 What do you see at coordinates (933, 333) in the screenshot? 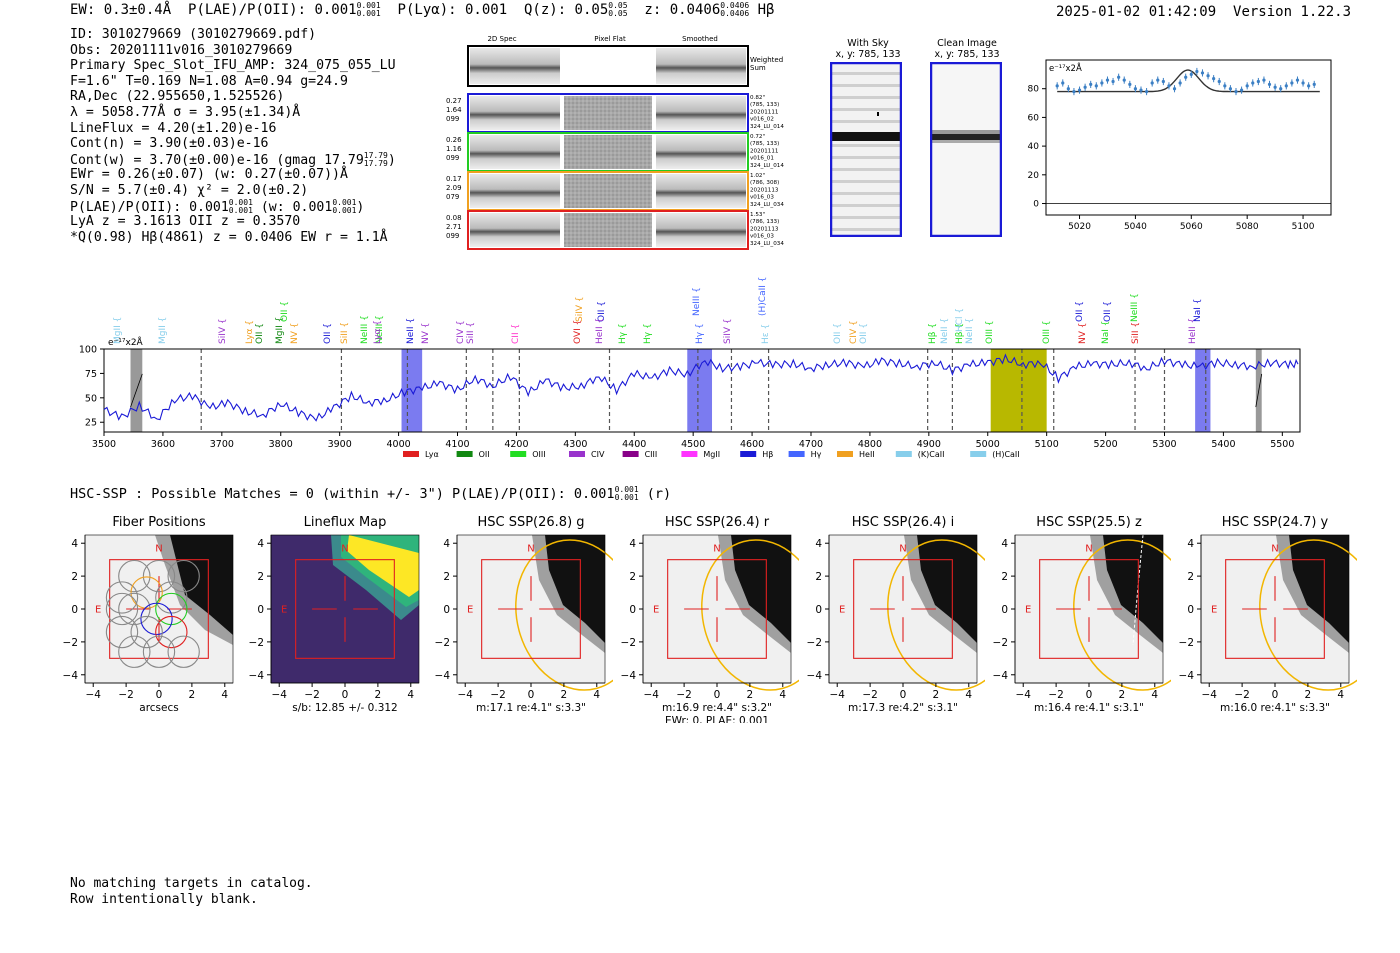
I see `spectral-line-label: Hβ {` at bounding box center [933, 333].